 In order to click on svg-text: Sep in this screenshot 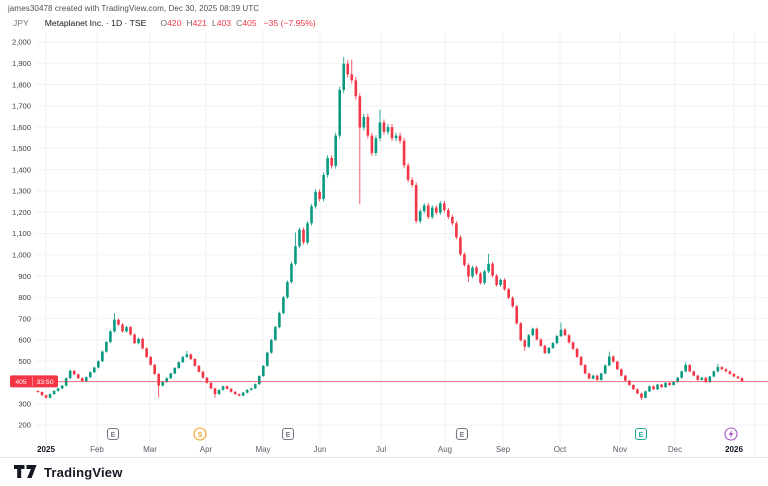, I will do `click(503, 449)`.